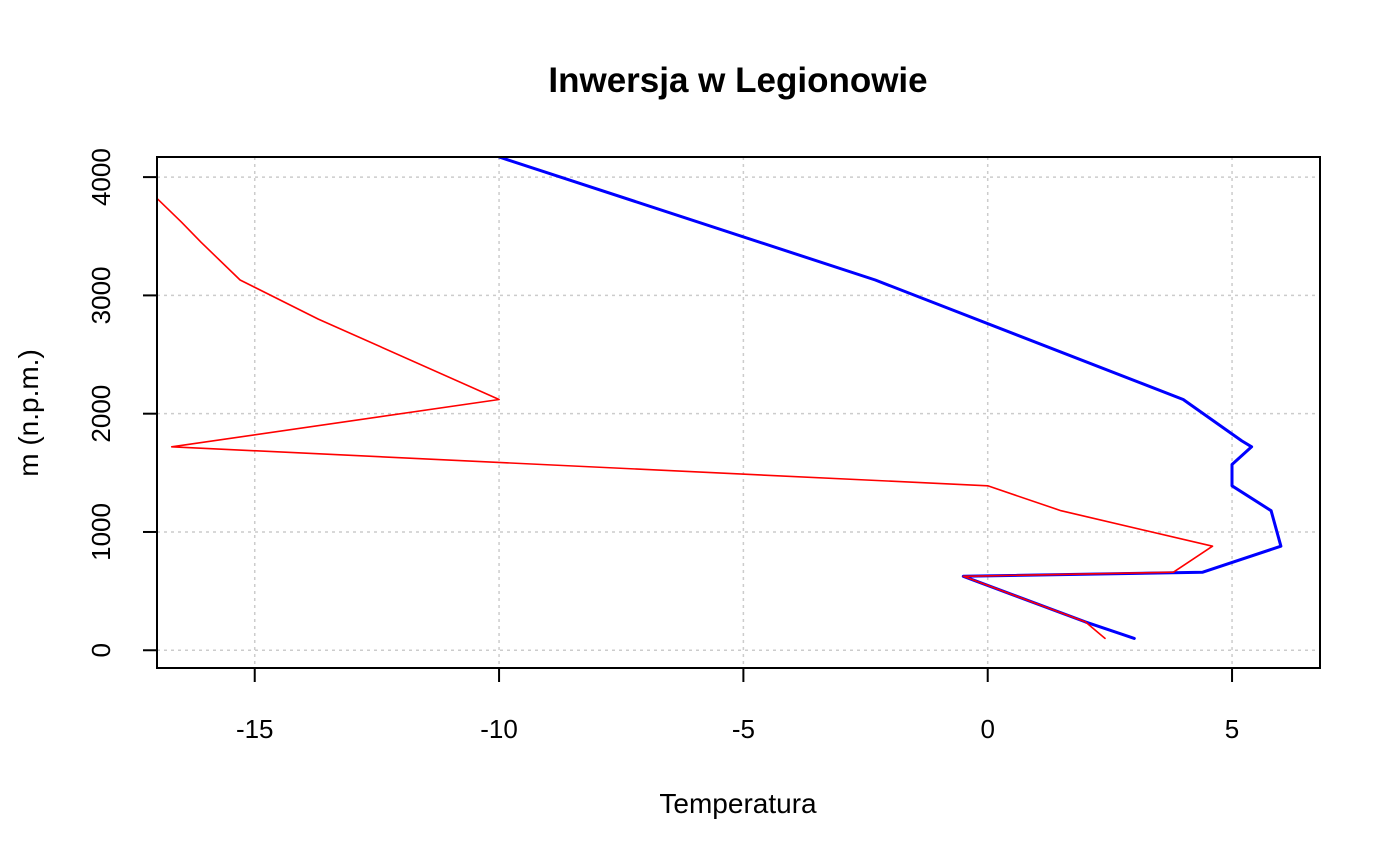  What do you see at coordinates (499, 729) in the screenshot?
I see `x-tick-label: -10` at bounding box center [499, 729].